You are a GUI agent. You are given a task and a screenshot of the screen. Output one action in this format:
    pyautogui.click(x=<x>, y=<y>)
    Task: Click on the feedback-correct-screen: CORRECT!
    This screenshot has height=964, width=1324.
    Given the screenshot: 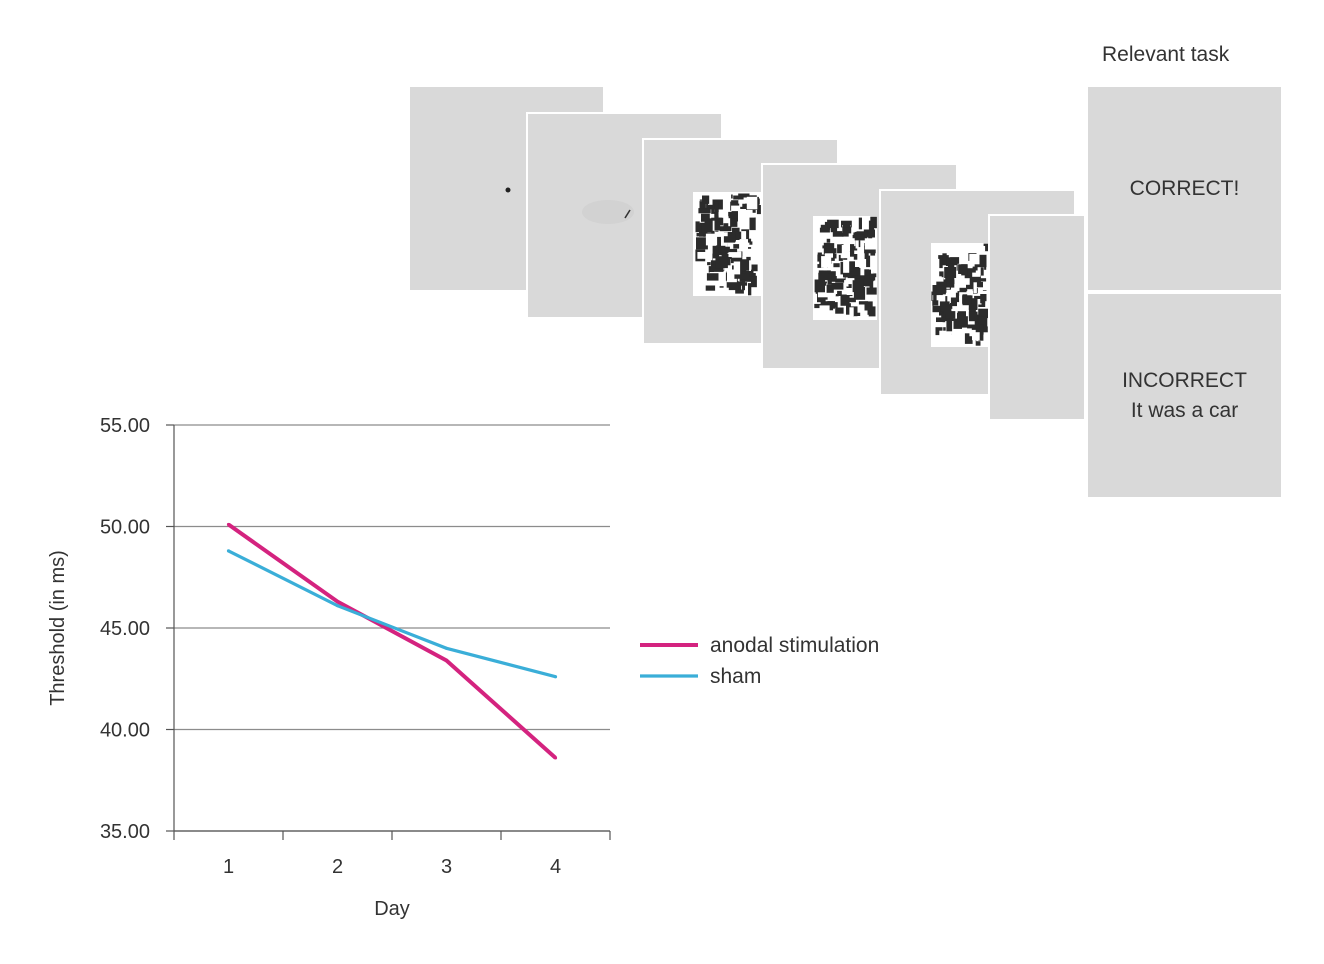 What is the action you would take?
    pyautogui.click(x=1184, y=188)
    